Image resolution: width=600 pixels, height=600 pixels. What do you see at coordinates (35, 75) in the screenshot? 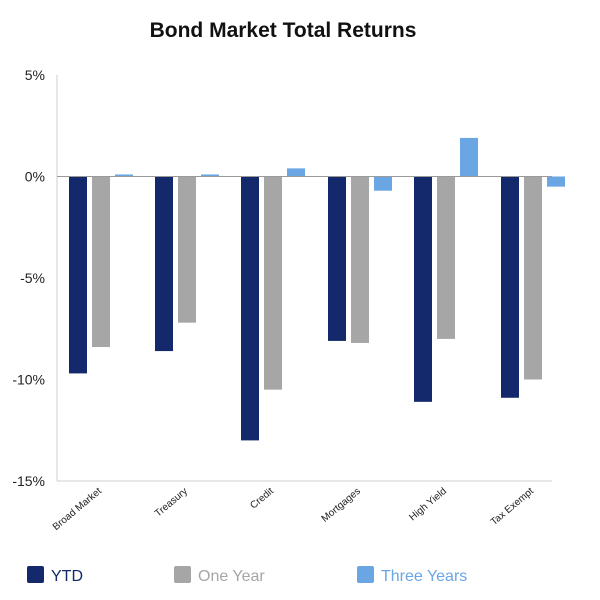
I see `y-tick-label: 5%` at bounding box center [35, 75].